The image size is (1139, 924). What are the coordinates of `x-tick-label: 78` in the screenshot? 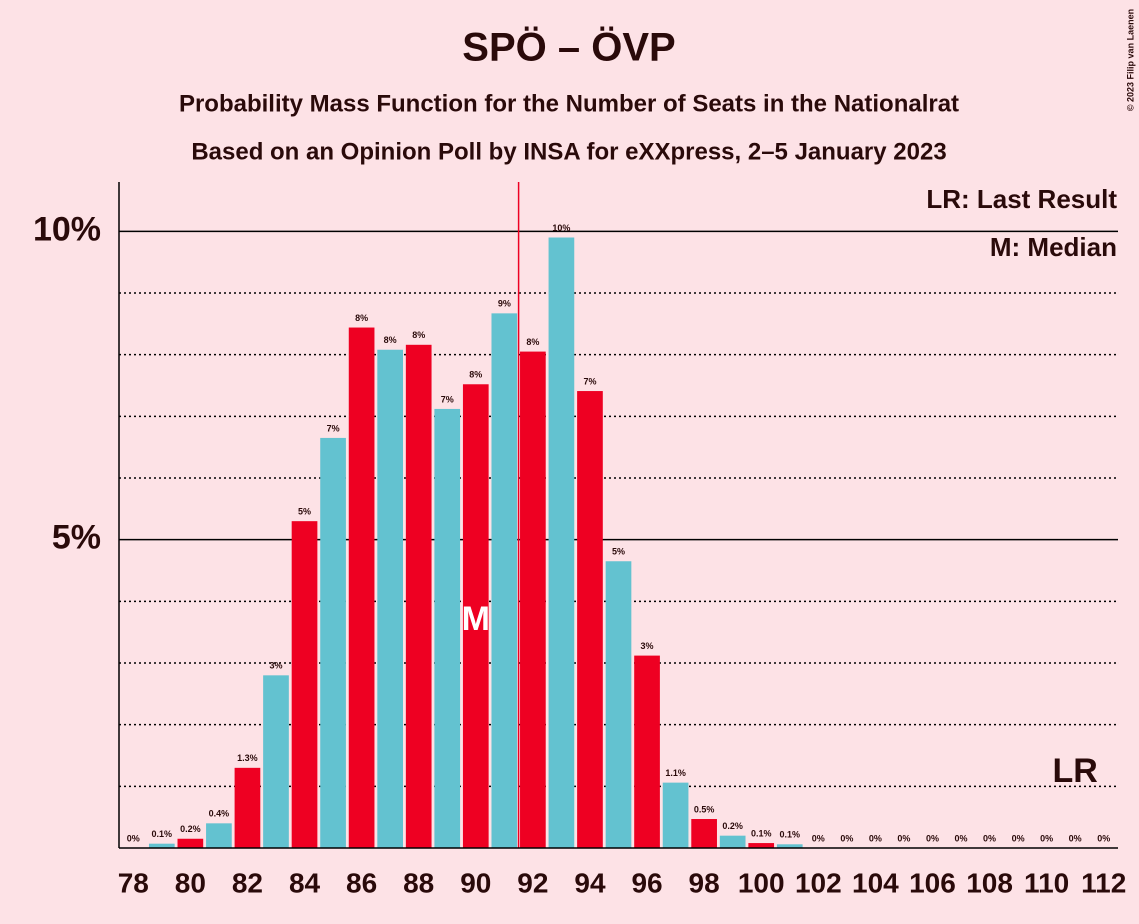 It's located at (133, 882).